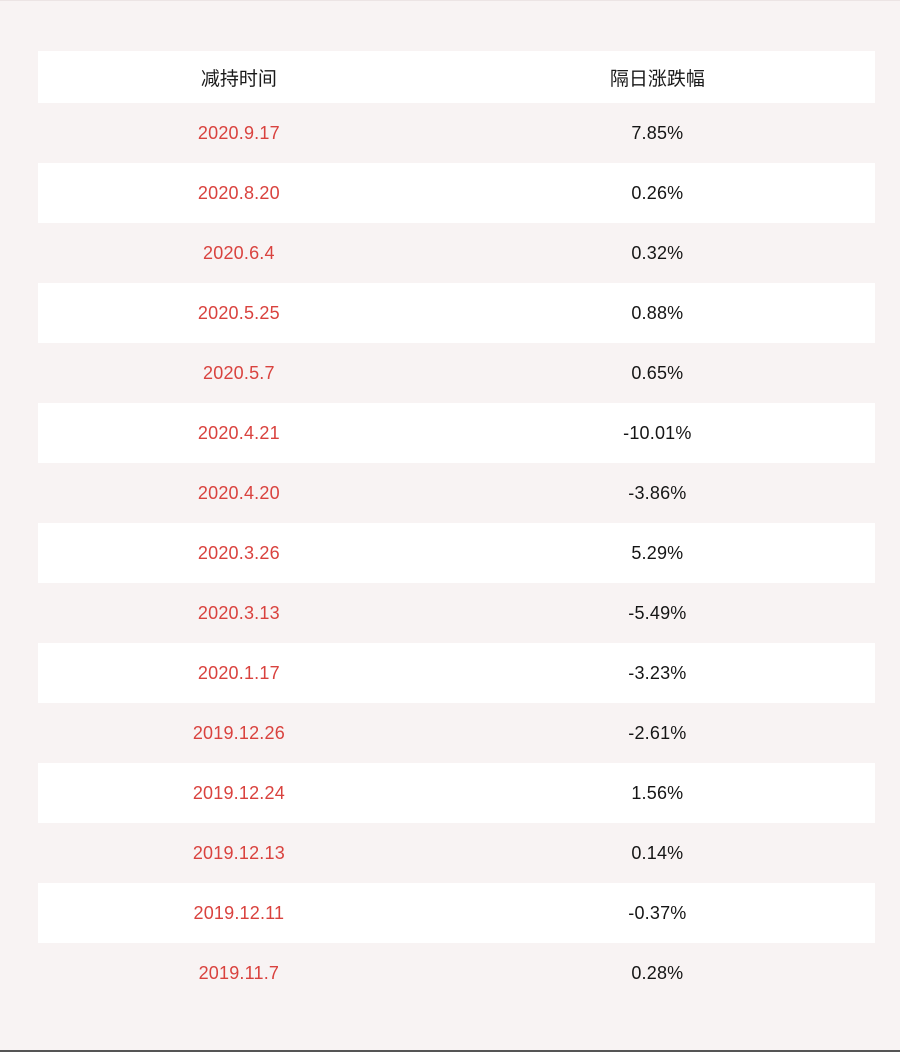 The height and width of the screenshot is (1052, 900). Describe the element at coordinates (456, 793) in the screenshot. I see `table-row: 2019.12.24 1.56%` at that location.